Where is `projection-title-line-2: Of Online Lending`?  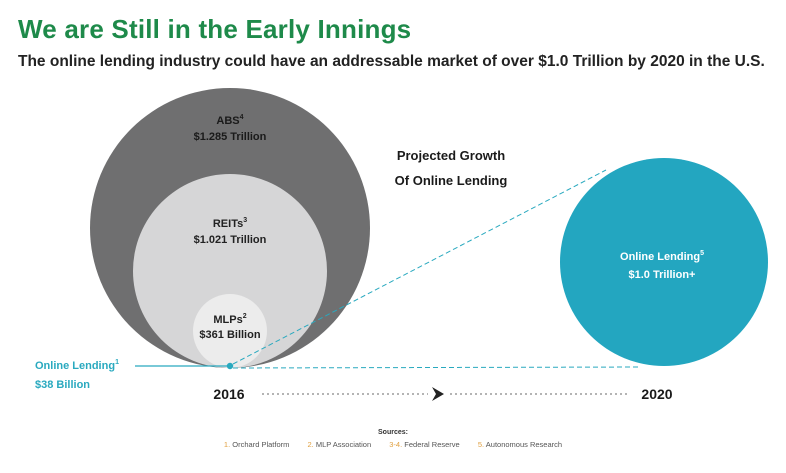
projection-title-line-2: Of Online Lending is located at coordinates (451, 180).